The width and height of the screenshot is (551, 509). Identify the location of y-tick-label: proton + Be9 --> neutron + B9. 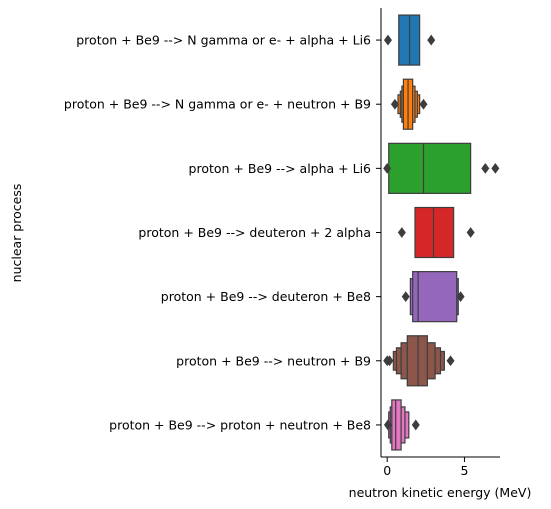
(273, 360).